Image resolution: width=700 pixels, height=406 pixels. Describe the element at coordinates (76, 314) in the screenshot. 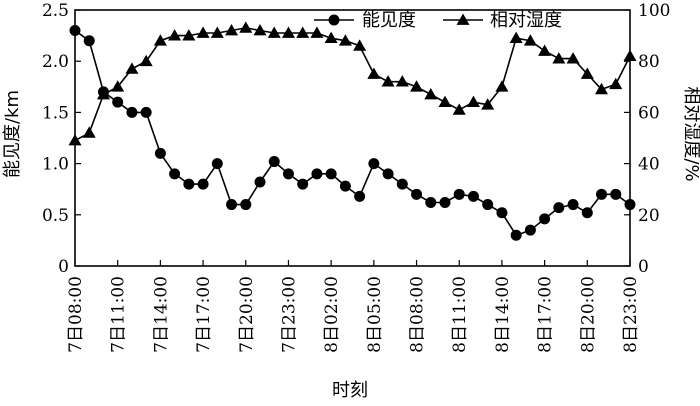

I see `x-tick-label: 7日08:00` at that location.